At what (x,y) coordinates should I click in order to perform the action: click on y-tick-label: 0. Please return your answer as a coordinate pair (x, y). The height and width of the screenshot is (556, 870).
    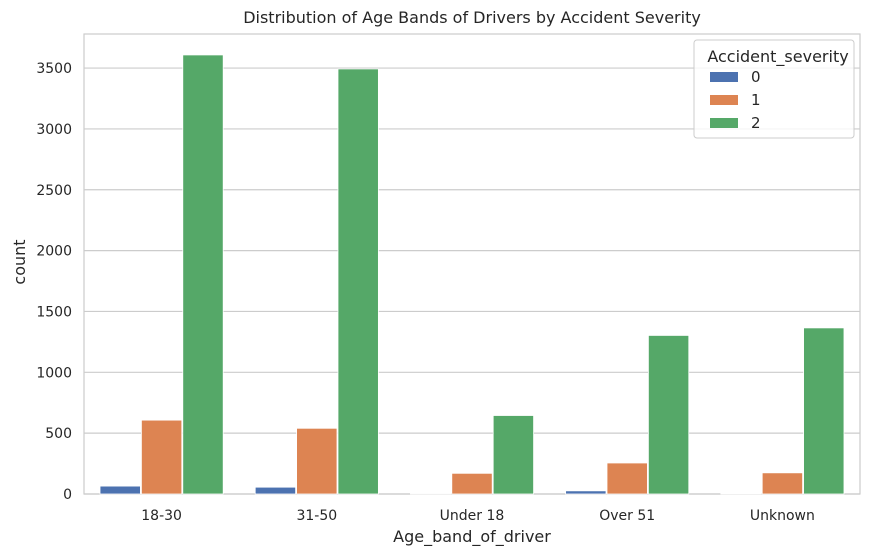
    Looking at the image, I should click on (67, 495).